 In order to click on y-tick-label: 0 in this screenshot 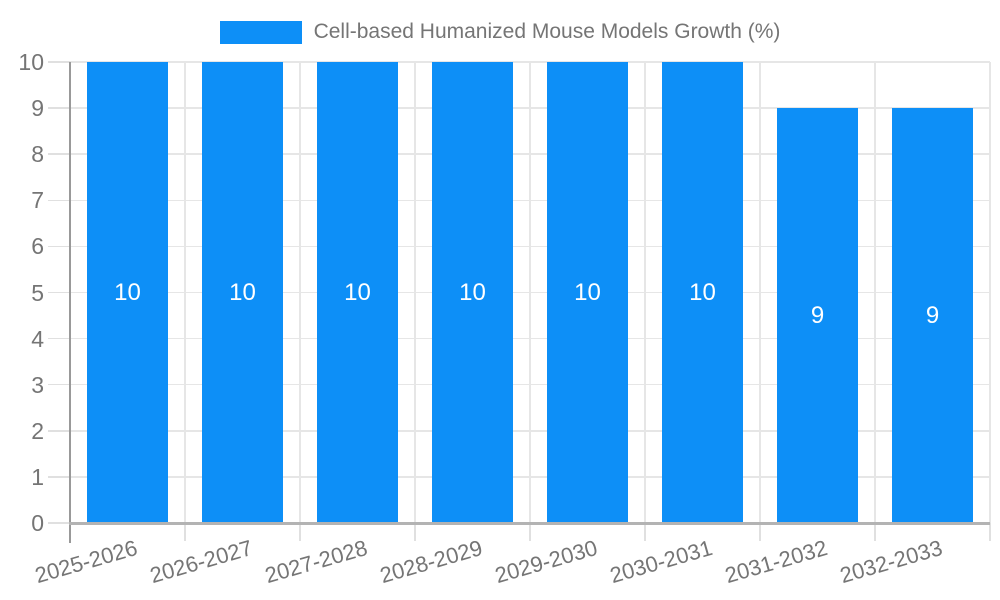, I will do `click(37, 523)`.